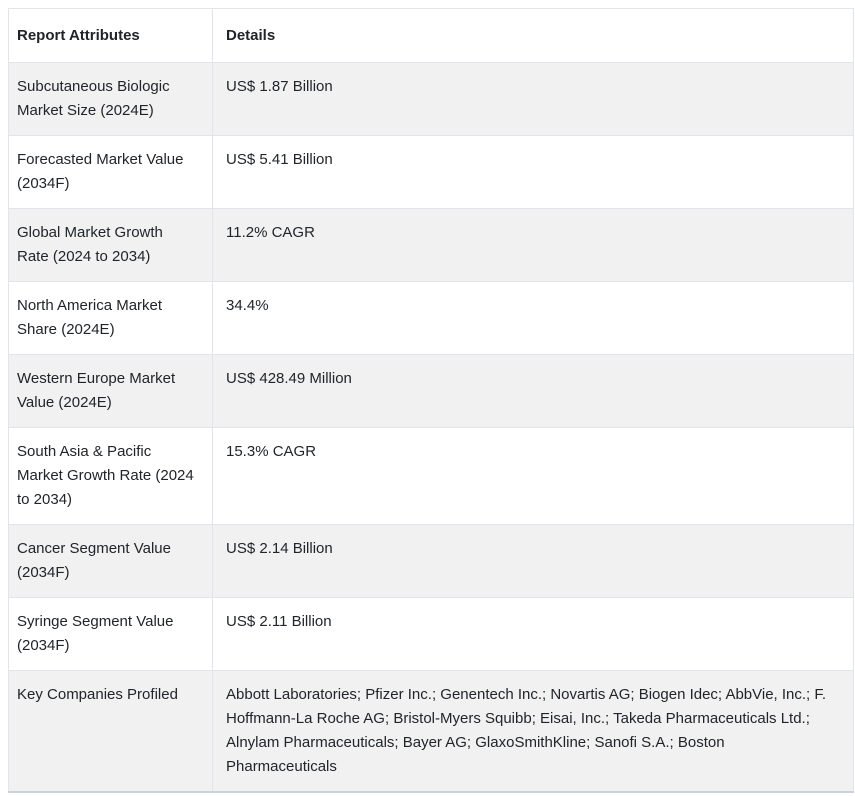 The image size is (855, 796). I want to click on attribute-cell: Cancer Segment Value (2034F), so click(110, 561).